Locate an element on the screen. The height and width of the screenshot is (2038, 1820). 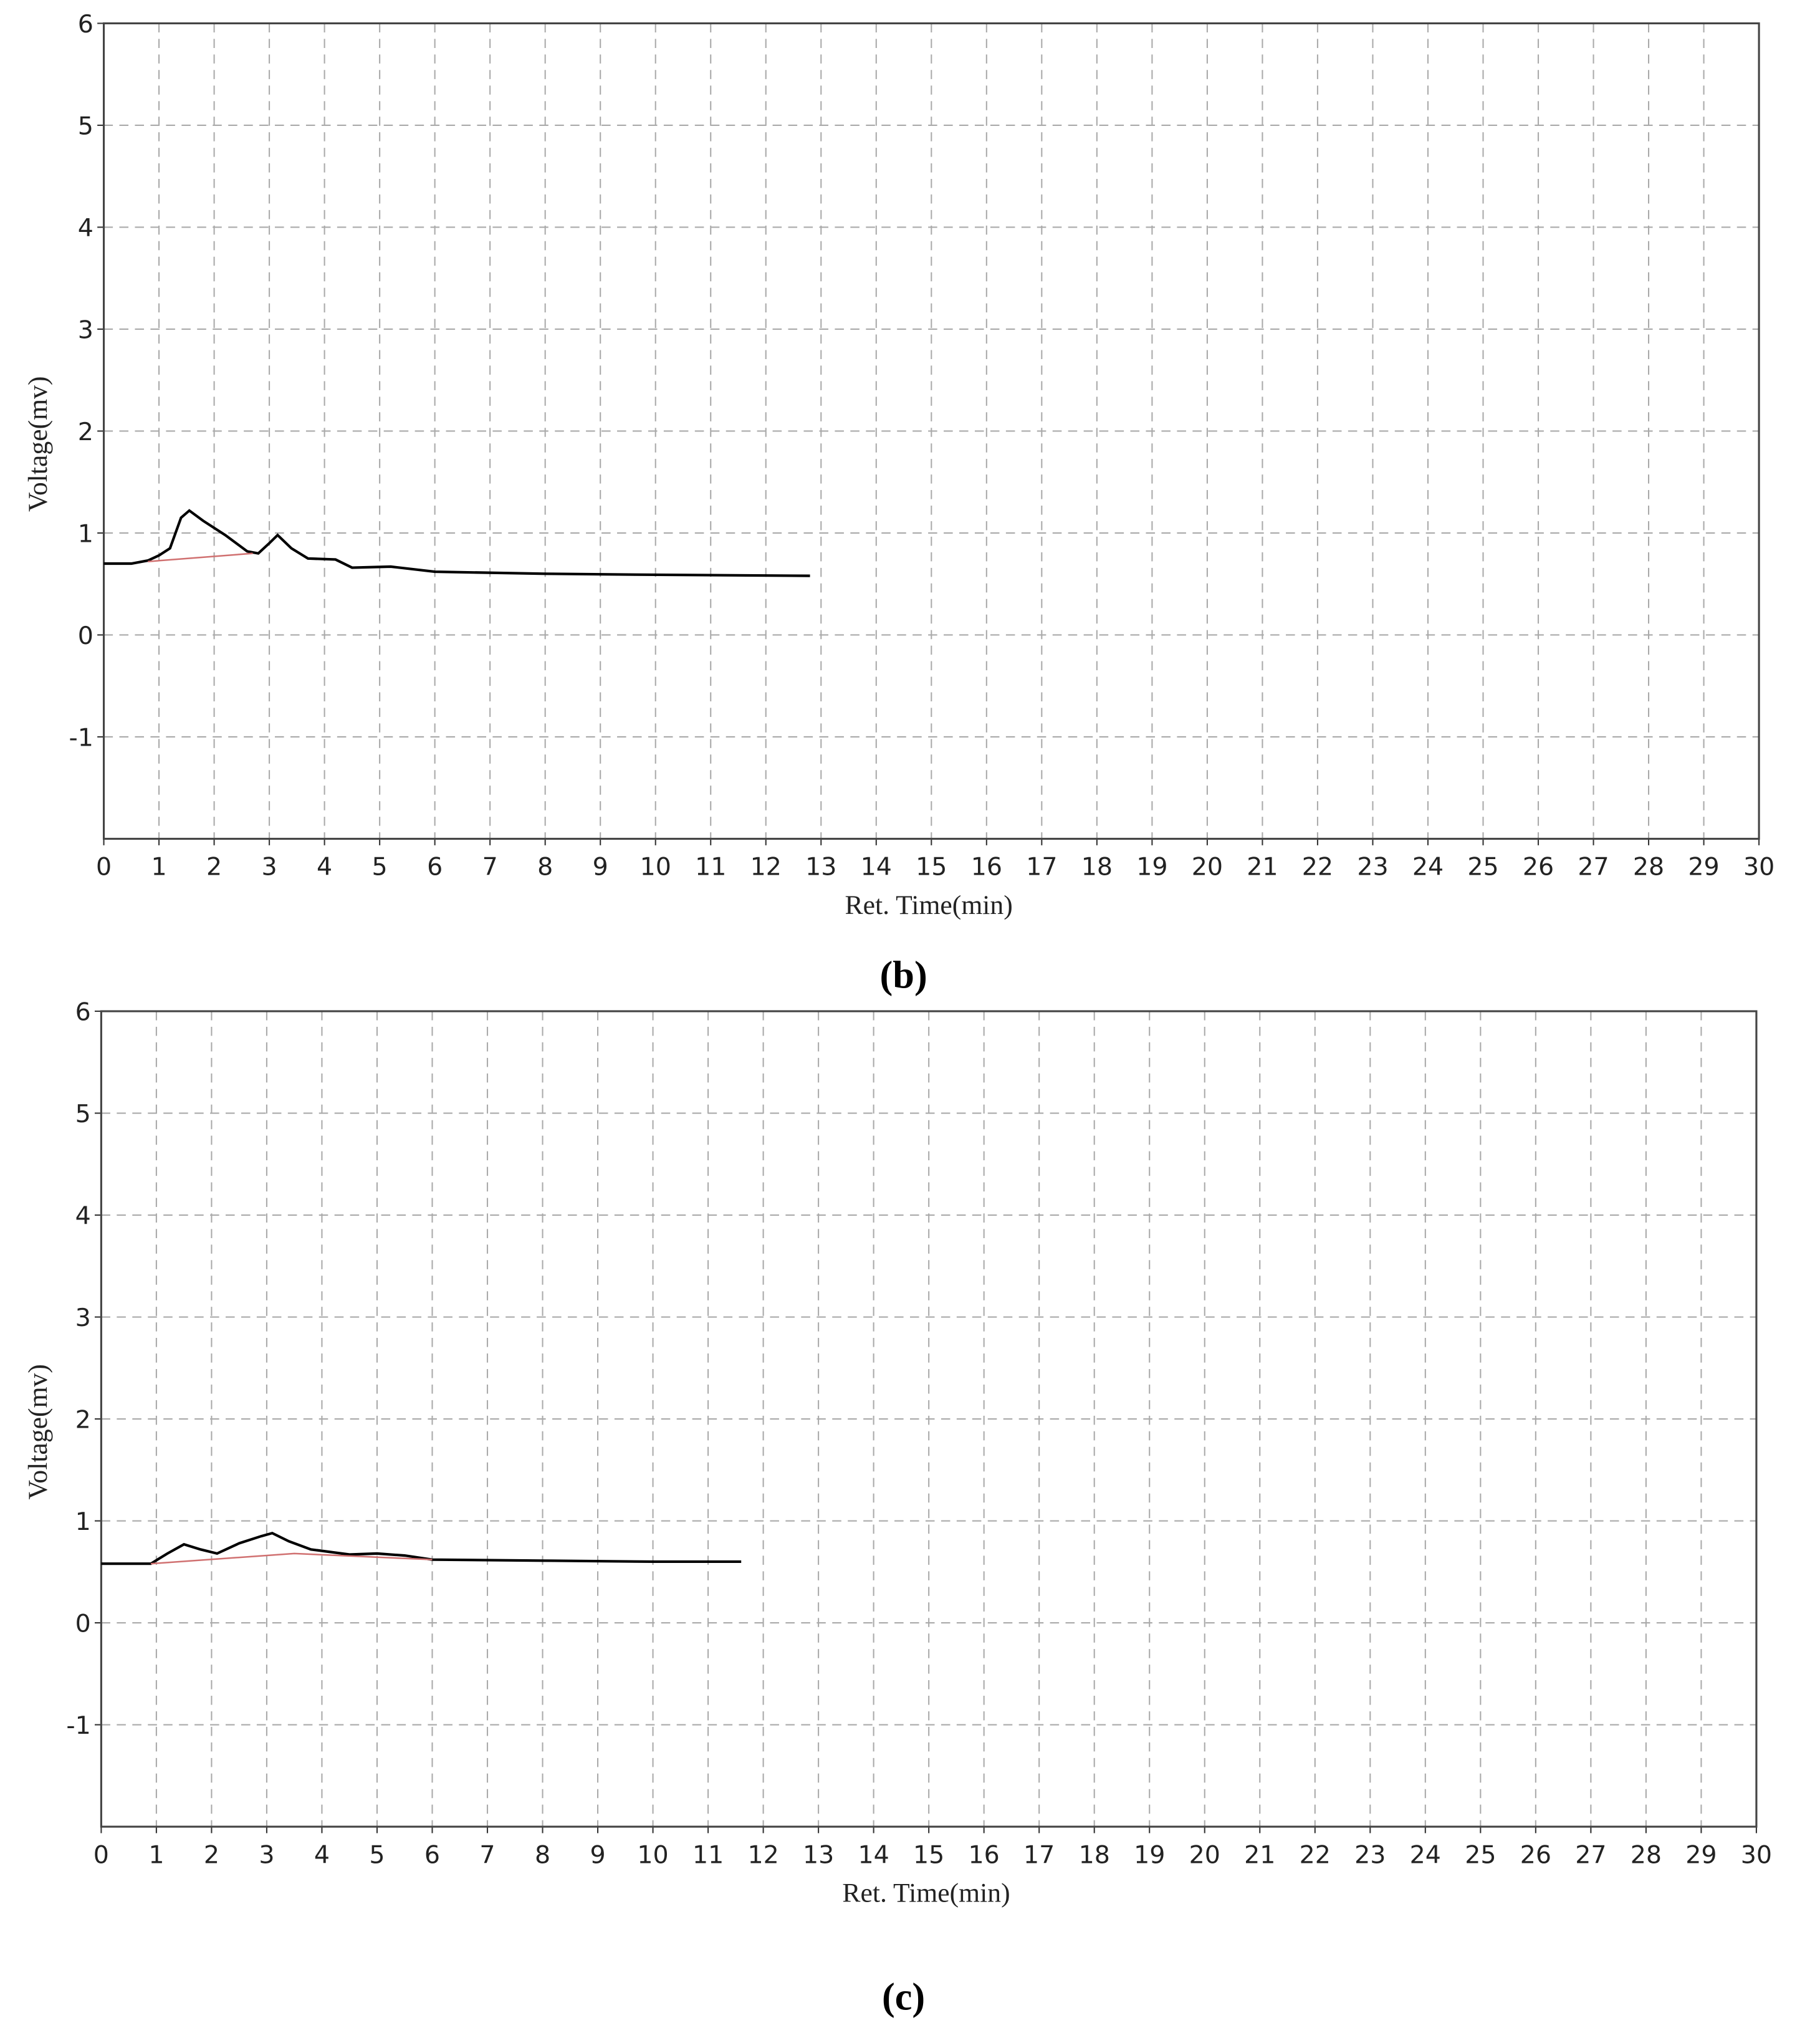
panel-caption: (b) is located at coordinates (903, 975).